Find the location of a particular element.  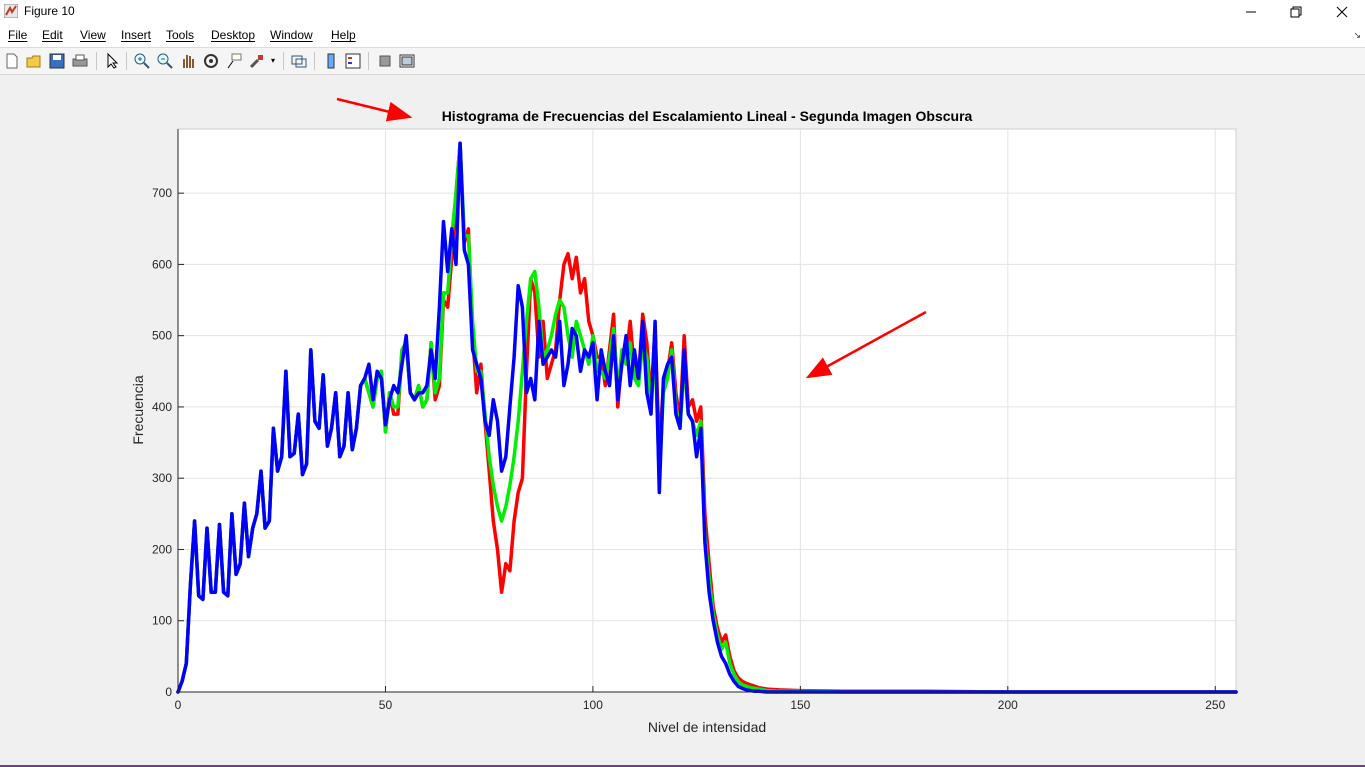

colorbar-icon is located at coordinates (331, 61).